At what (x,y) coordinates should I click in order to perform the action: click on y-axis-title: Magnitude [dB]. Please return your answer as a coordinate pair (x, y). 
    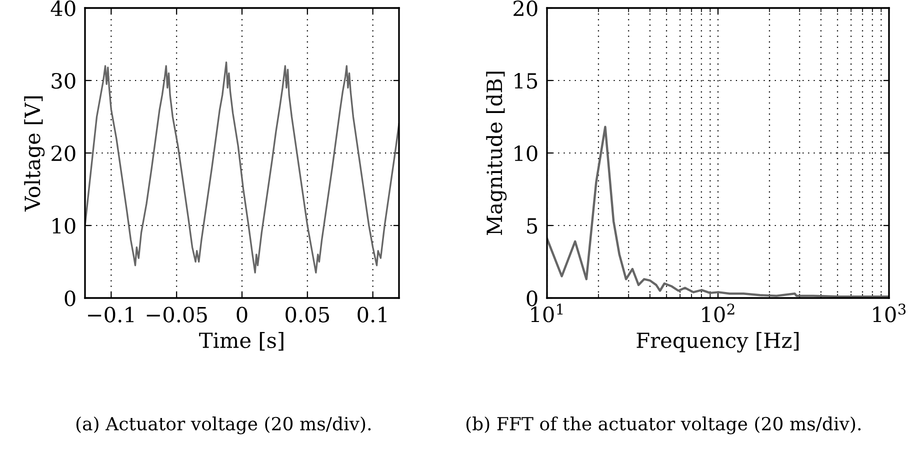
    Looking at the image, I should click on (496, 154).